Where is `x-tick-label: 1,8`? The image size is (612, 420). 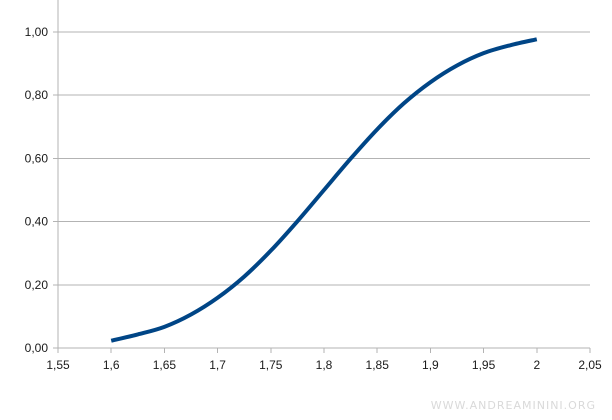 x-tick-label: 1,8 is located at coordinates (324, 365).